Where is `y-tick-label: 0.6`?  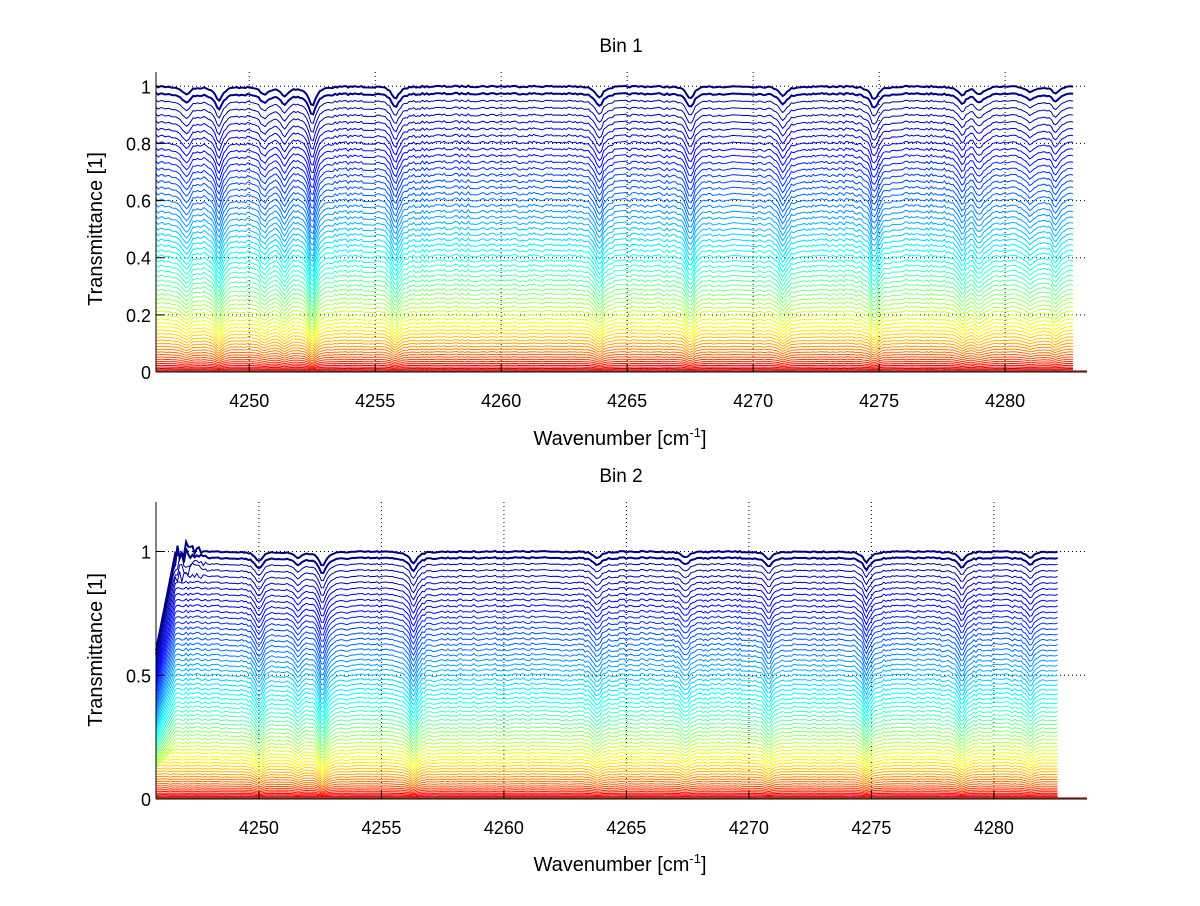 y-tick-label: 0.6 is located at coordinates (138, 202).